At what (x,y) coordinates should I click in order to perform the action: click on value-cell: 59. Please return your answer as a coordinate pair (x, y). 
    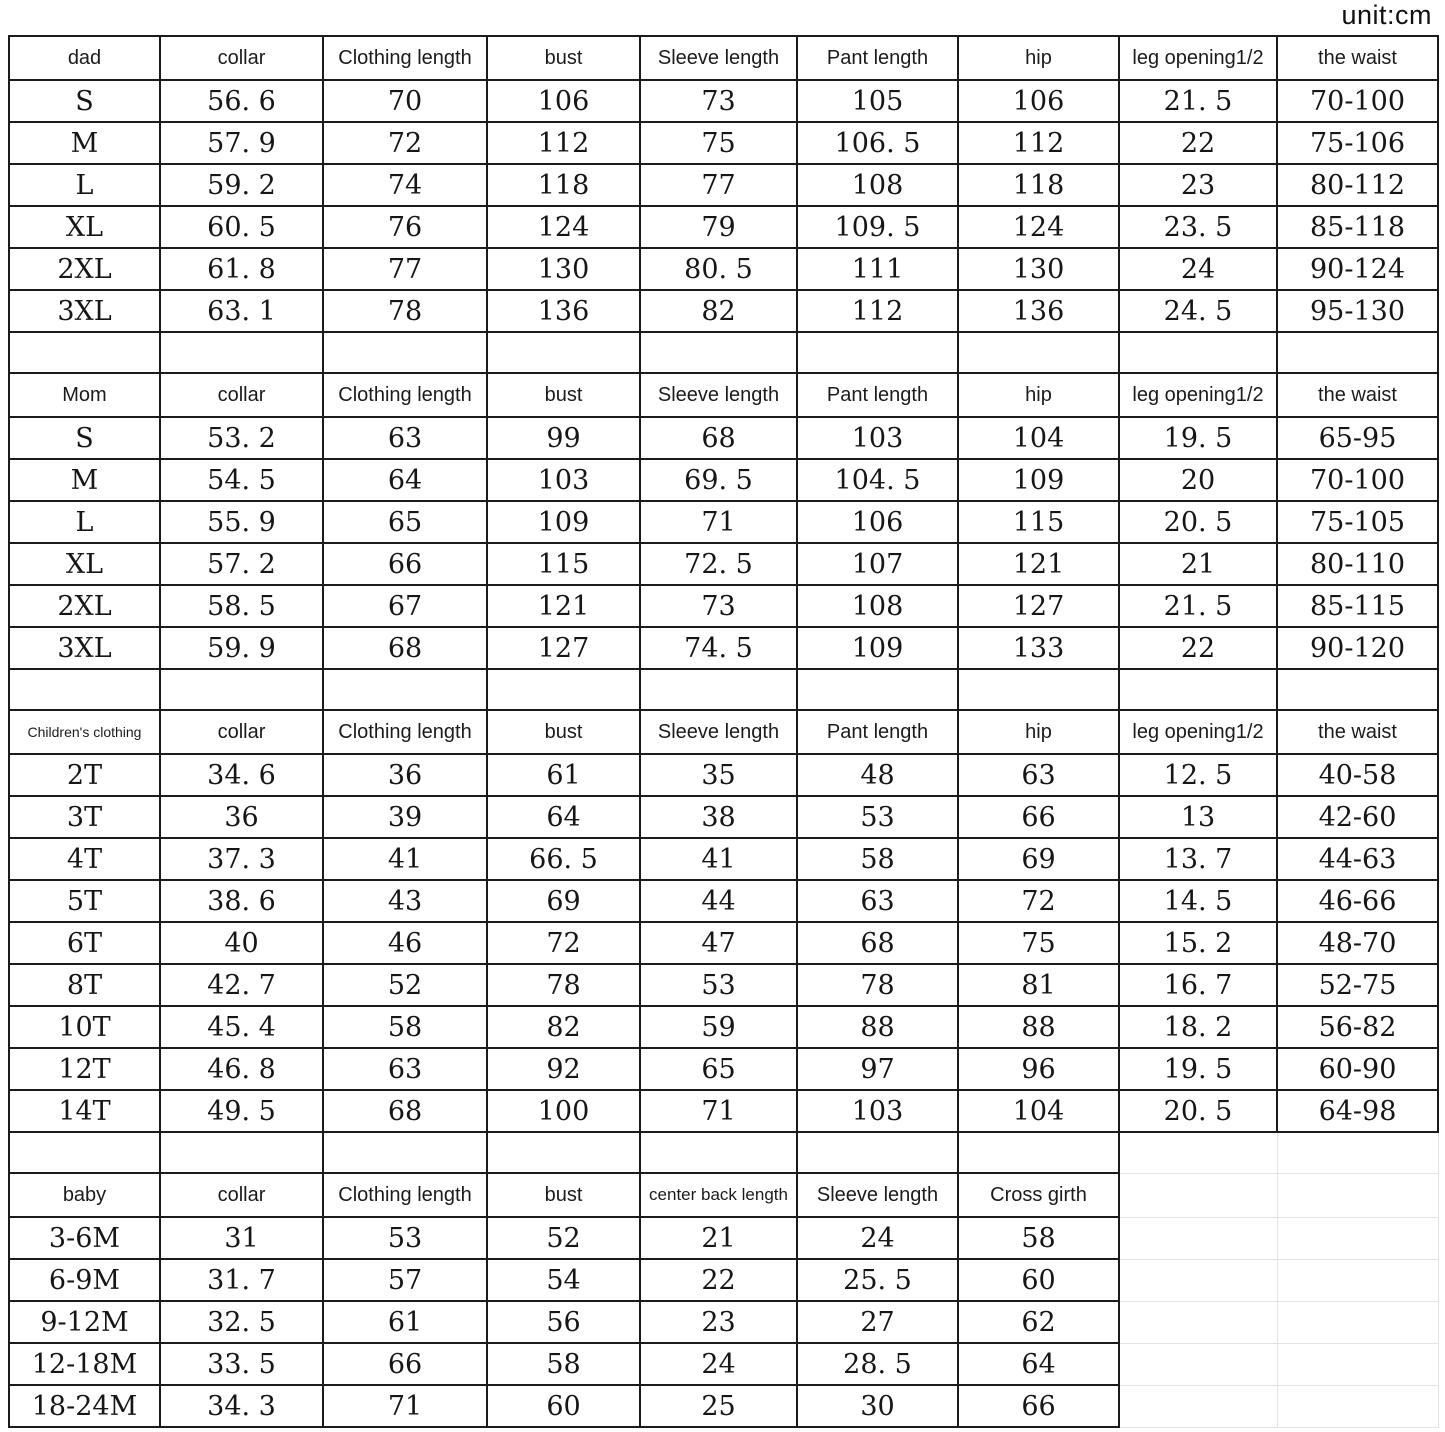
    Looking at the image, I should click on (718, 1027).